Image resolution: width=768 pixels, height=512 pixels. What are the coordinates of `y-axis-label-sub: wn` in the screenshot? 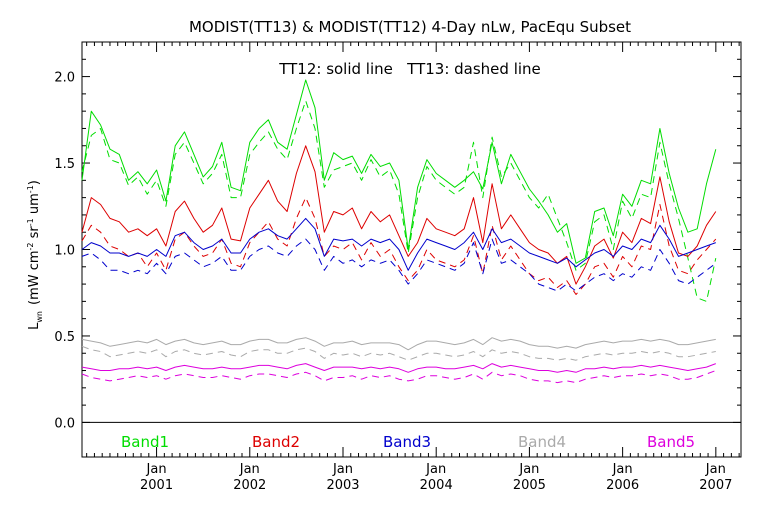 It's located at (39, 317).